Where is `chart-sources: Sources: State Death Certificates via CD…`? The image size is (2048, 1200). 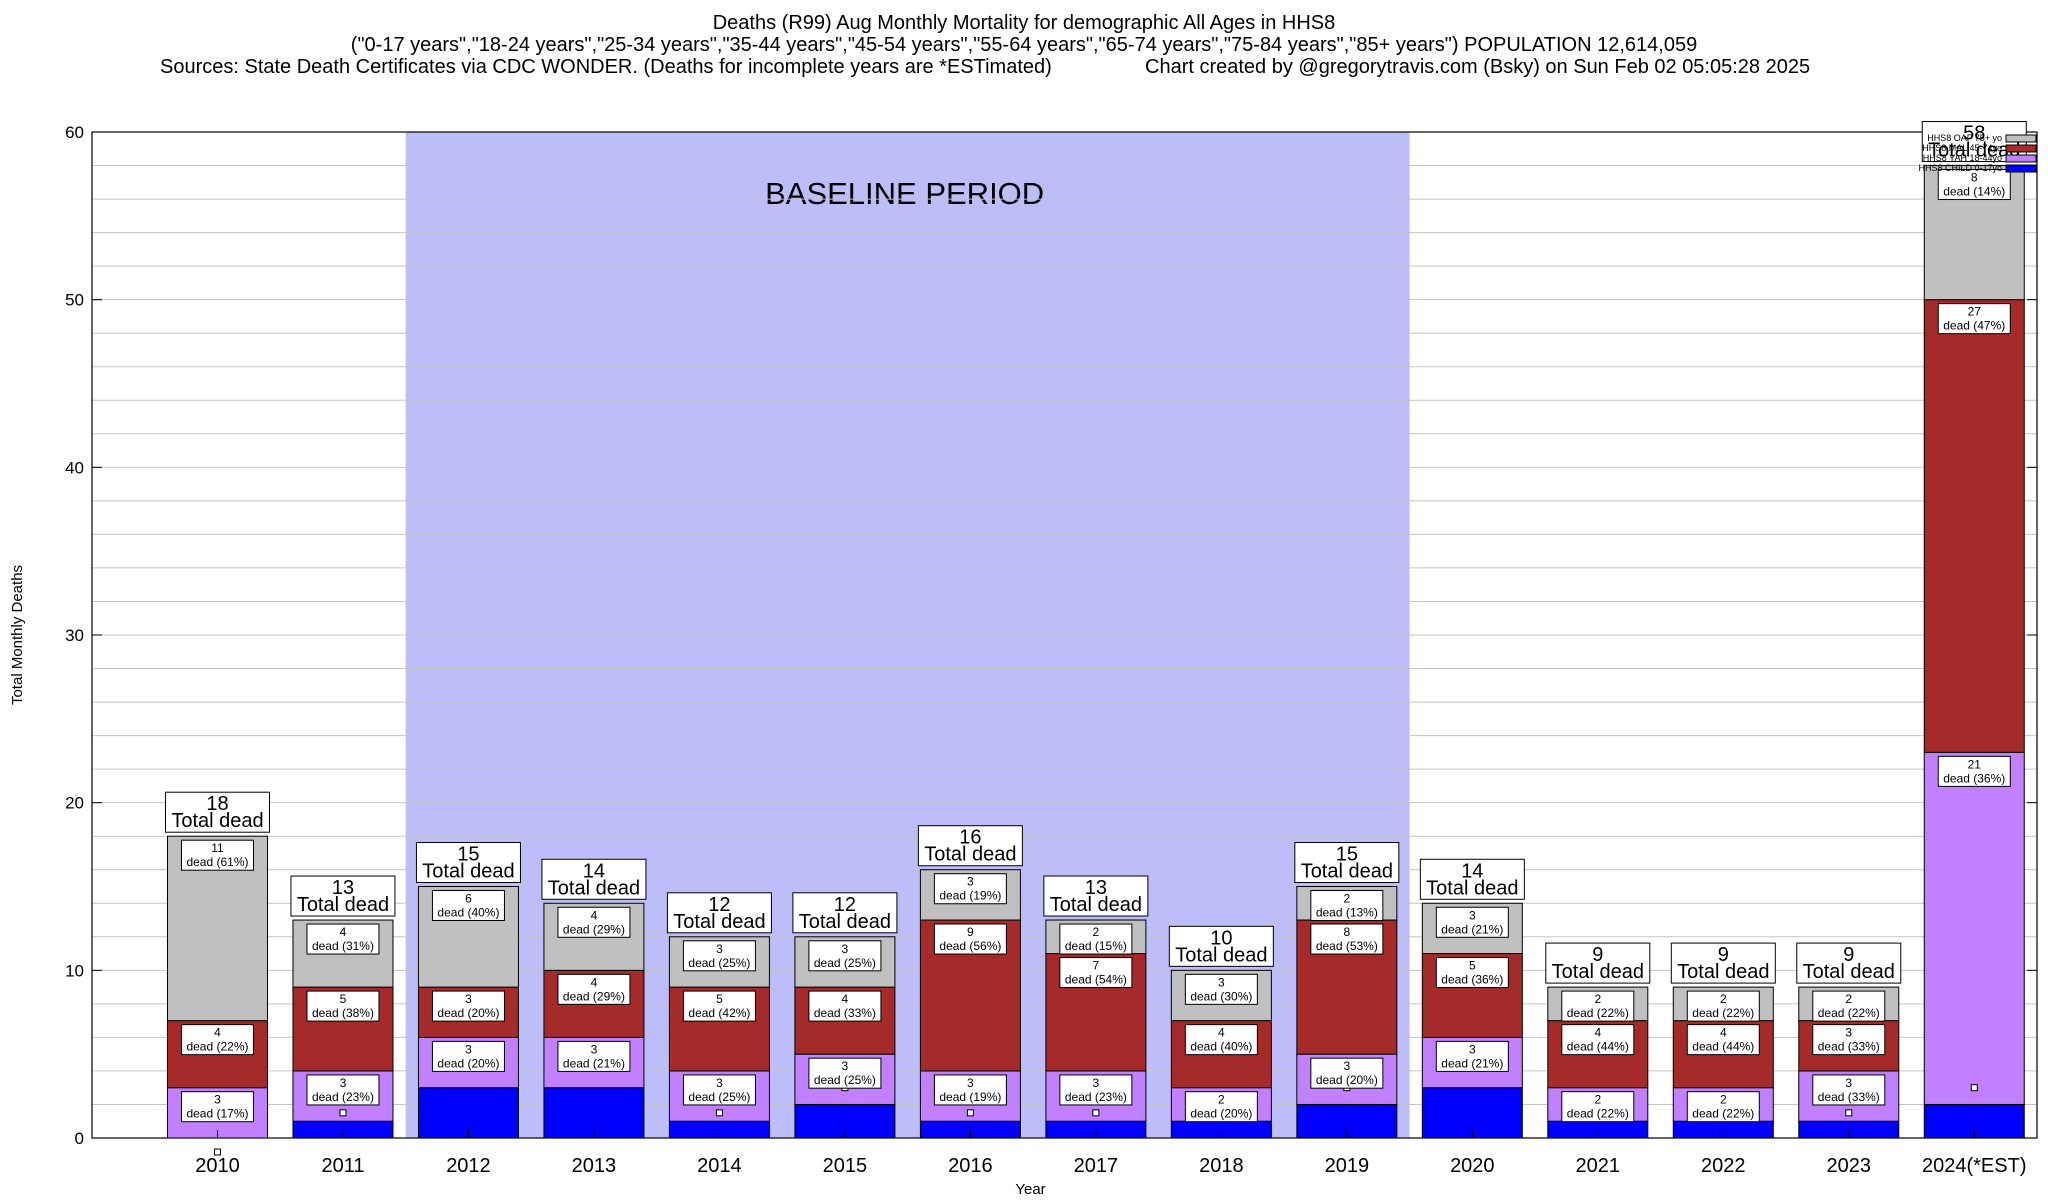
chart-sources: Sources: State Death Certificates via CD… is located at coordinates (606, 67).